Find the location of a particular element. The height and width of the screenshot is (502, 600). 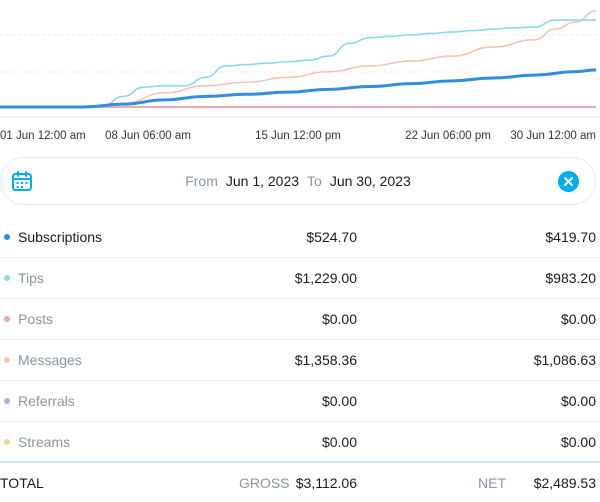

gross-label: GROSS is located at coordinates (264, 483).